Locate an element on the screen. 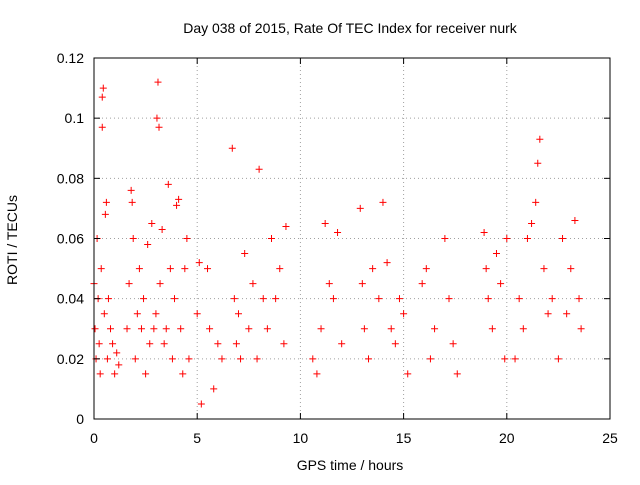  y-tick-label: 0.08 is located at coordinates (70, 178).